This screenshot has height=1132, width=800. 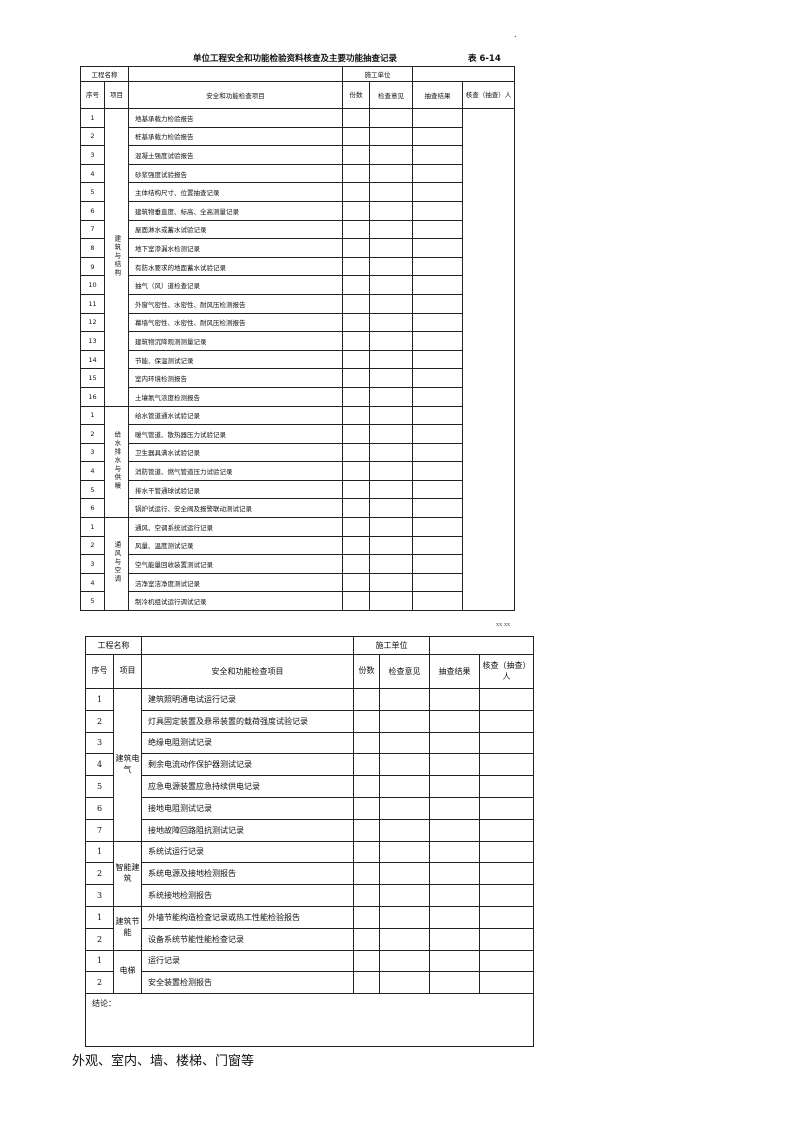 What do you see at coordinates (309, 1020) in the screenshot?
I see `conclusion-field: 结论：` at bounding box center [309, 1020].